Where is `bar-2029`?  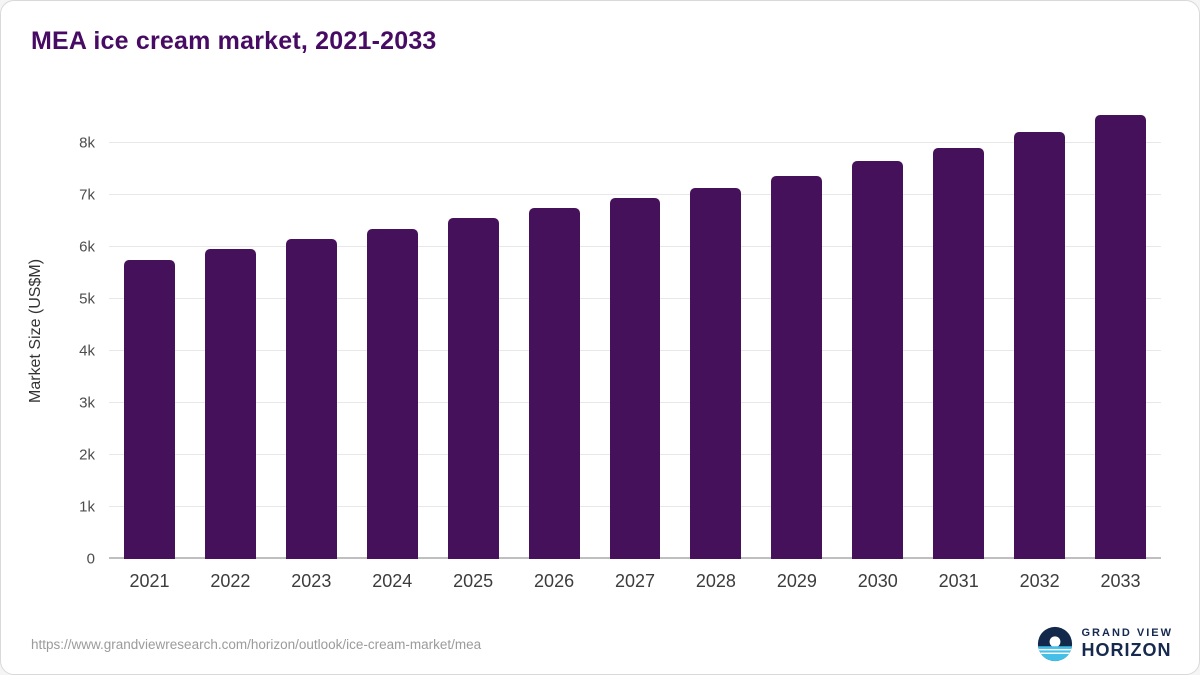 bar-2029 is located at coordinates (797, 367).